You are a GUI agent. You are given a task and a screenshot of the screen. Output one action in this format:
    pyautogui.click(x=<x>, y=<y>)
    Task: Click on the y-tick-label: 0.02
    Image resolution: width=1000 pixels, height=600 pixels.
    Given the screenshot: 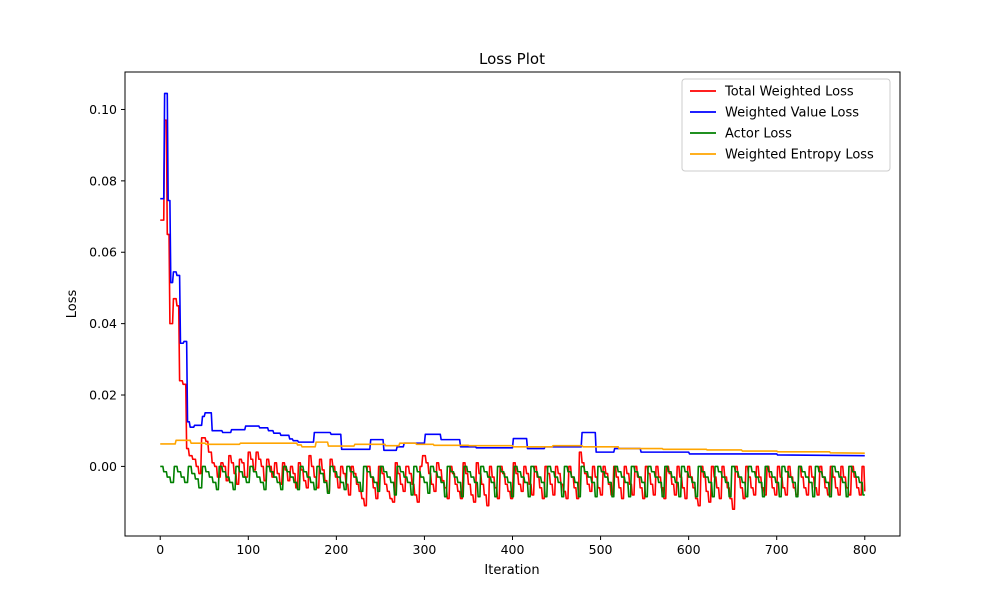 What is the action you would take?
    pyautogui.click(x=103, y=395)
    